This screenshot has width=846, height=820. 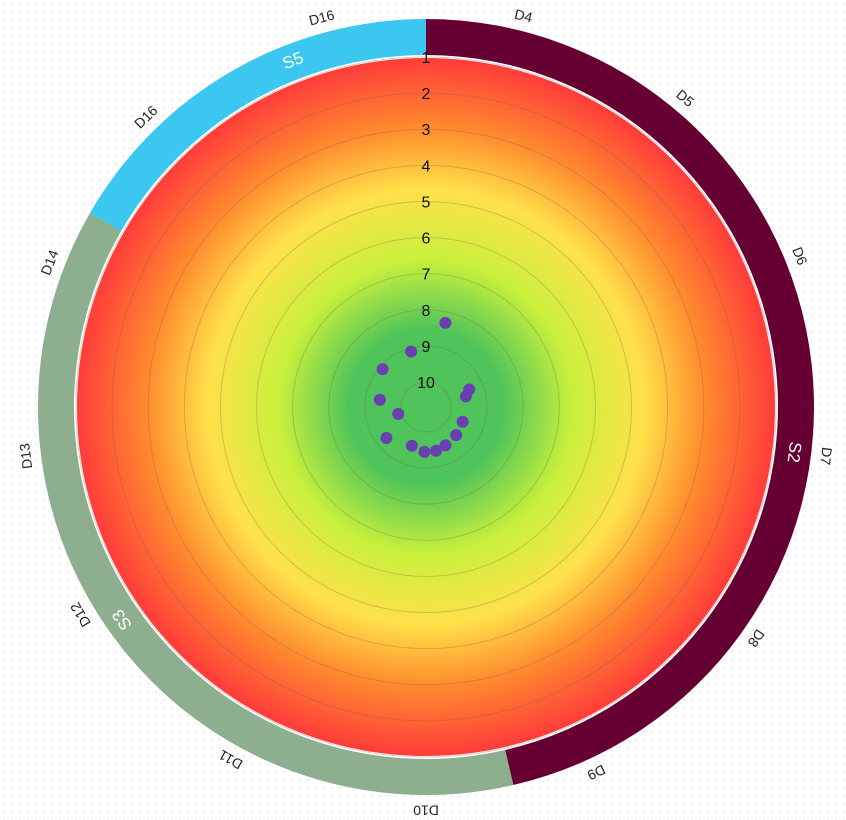 I want to click on radial-tick-label: 10, so click(x=426, y=383).